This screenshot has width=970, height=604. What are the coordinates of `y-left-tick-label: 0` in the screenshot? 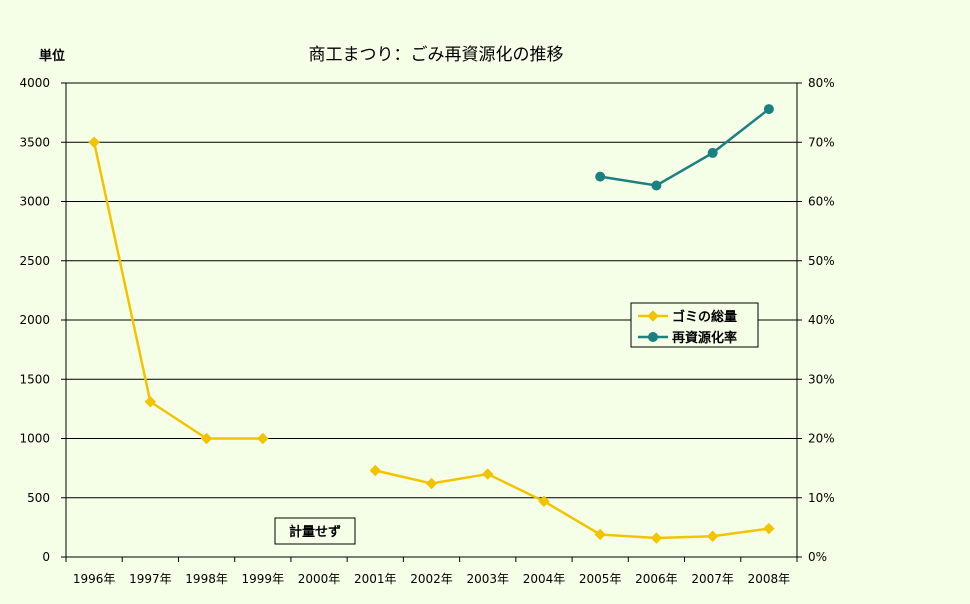 It's located at (46, 557).